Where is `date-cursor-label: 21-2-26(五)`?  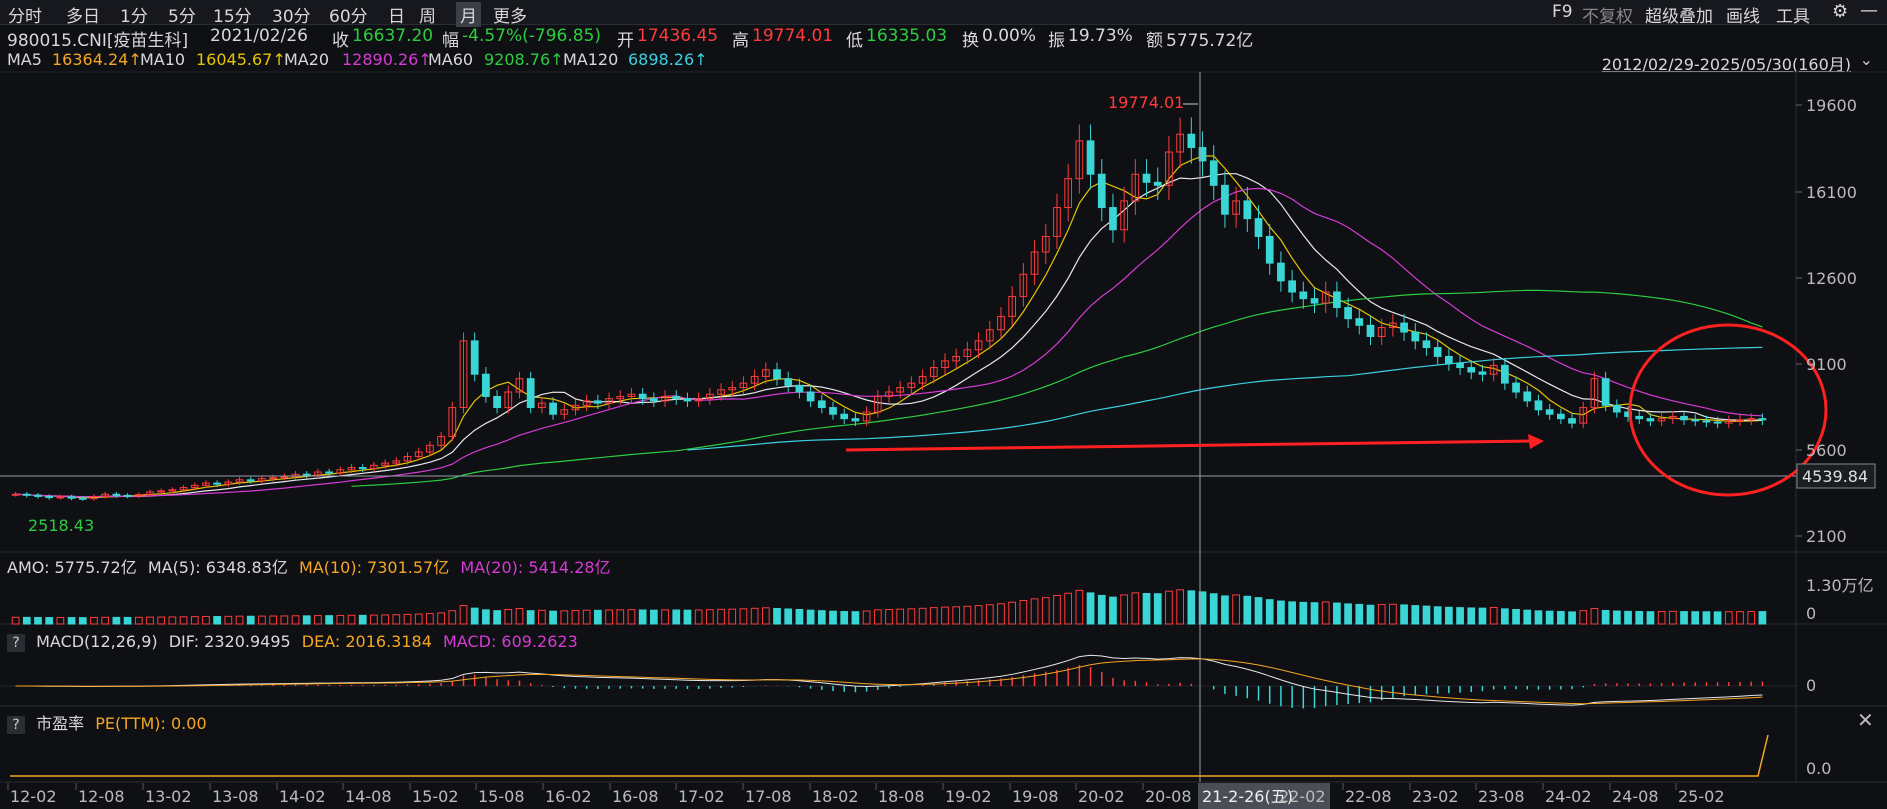 date-cursor-label: 21-2-26(五) is located at coordinates (1247, 796).